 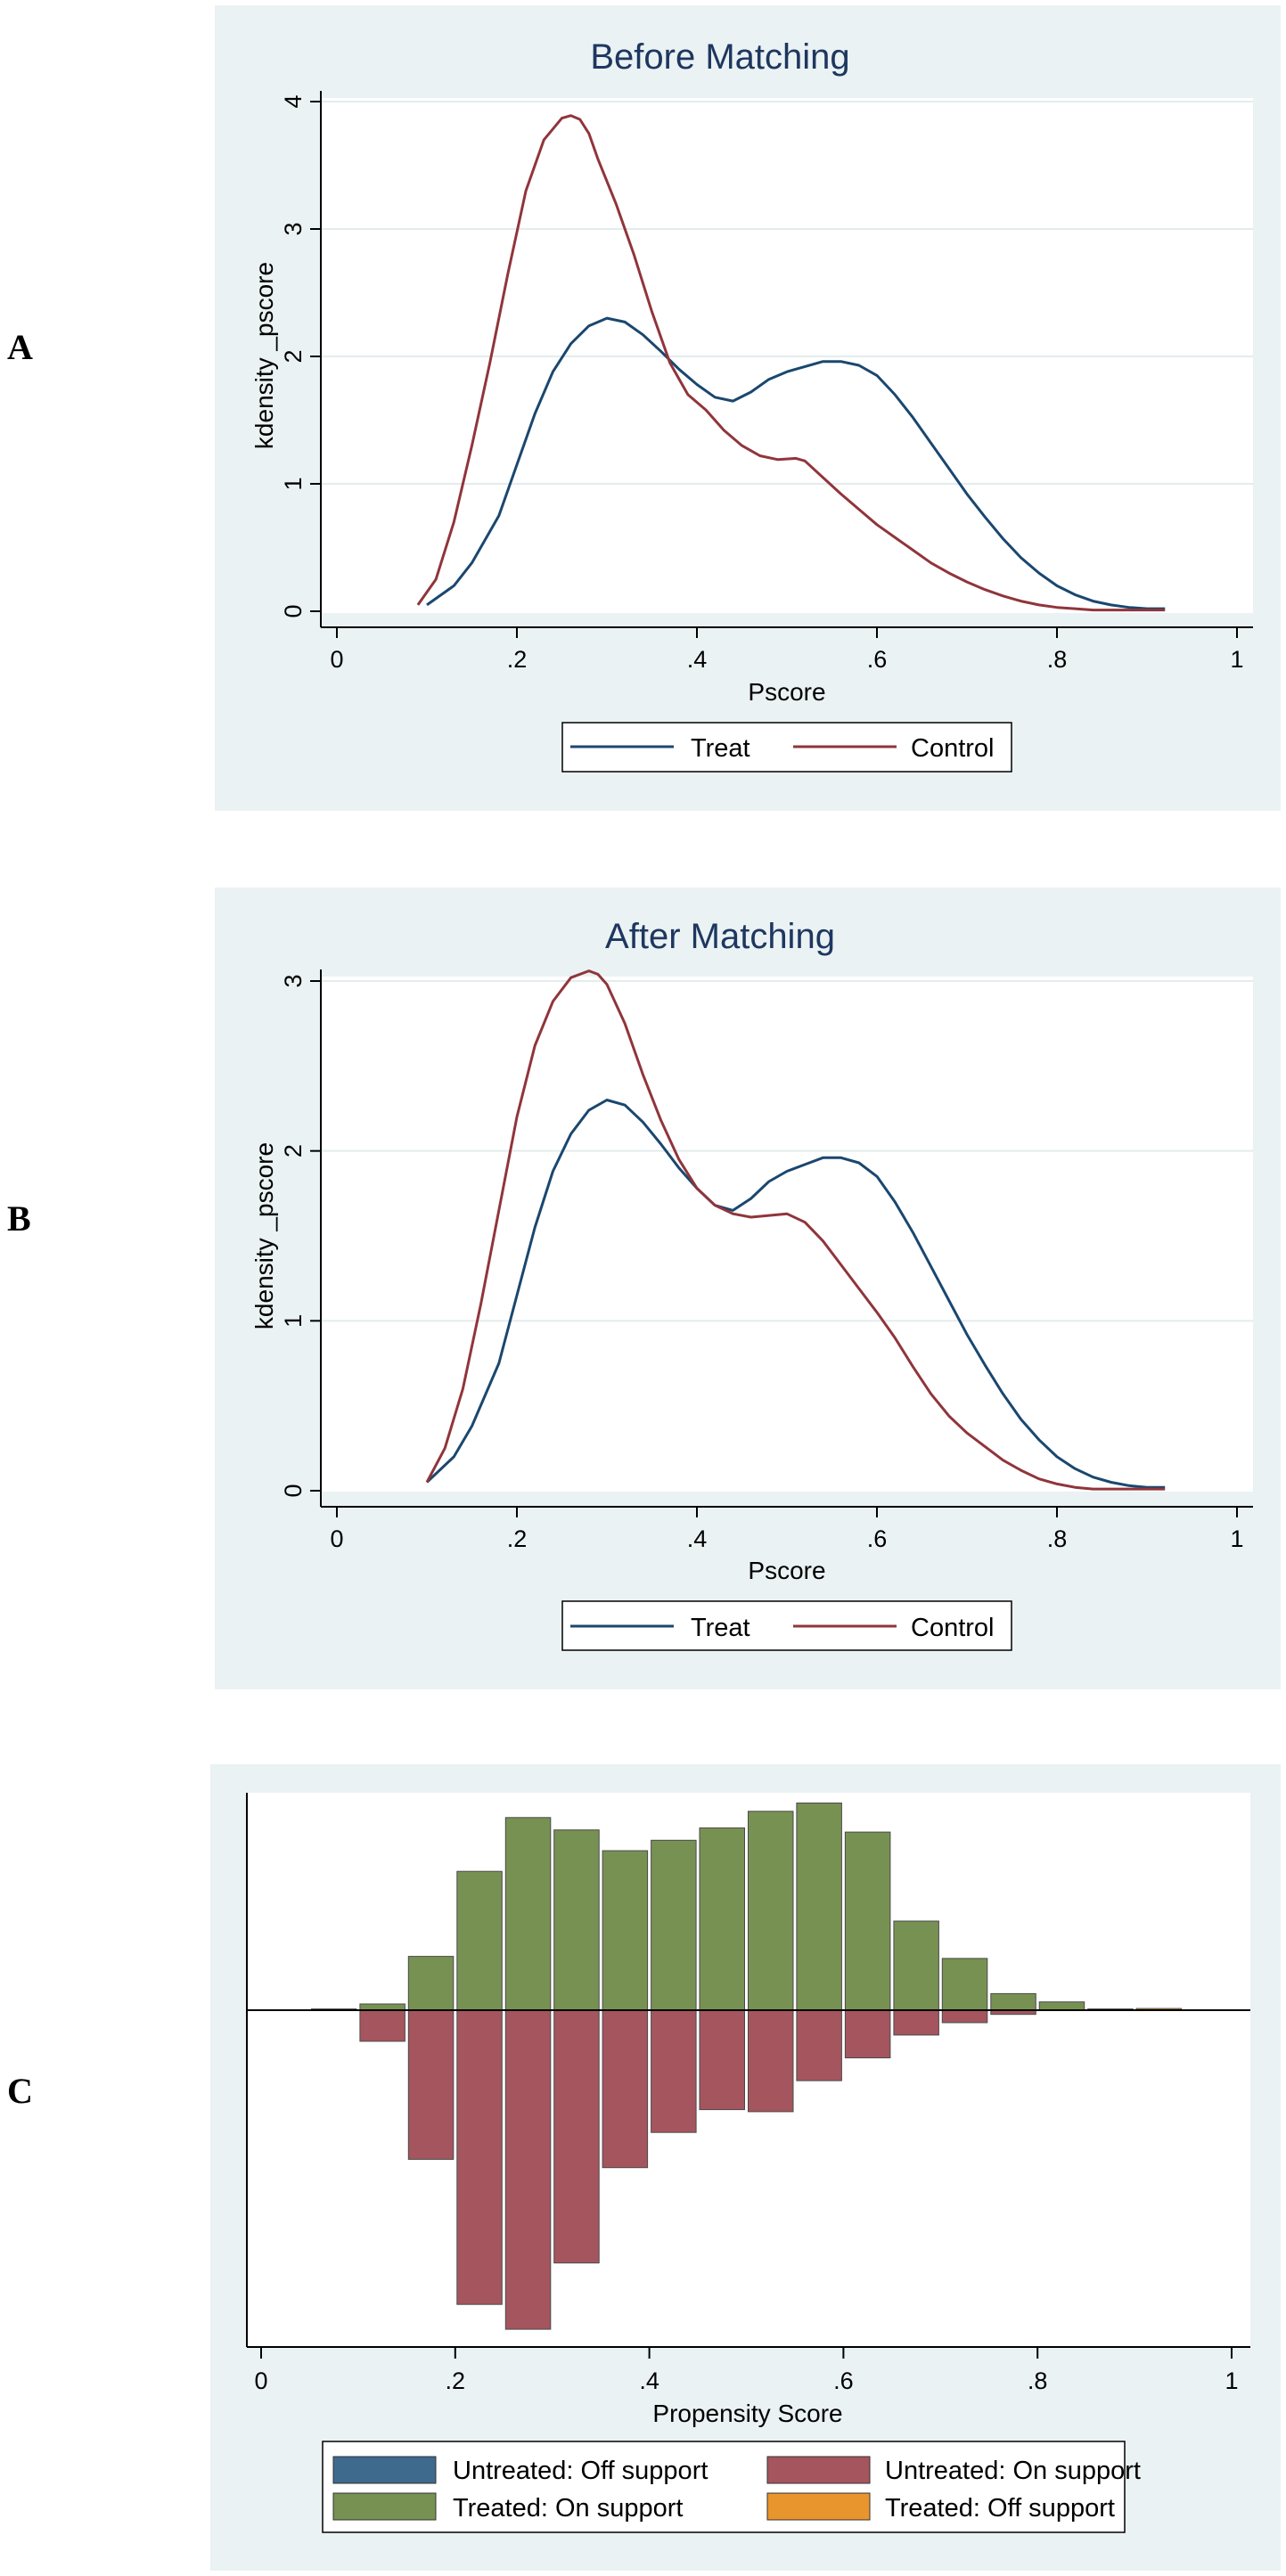 I want to click on legend-label-treated-on-support: Treated: On support, so click(x=568, y=2508).